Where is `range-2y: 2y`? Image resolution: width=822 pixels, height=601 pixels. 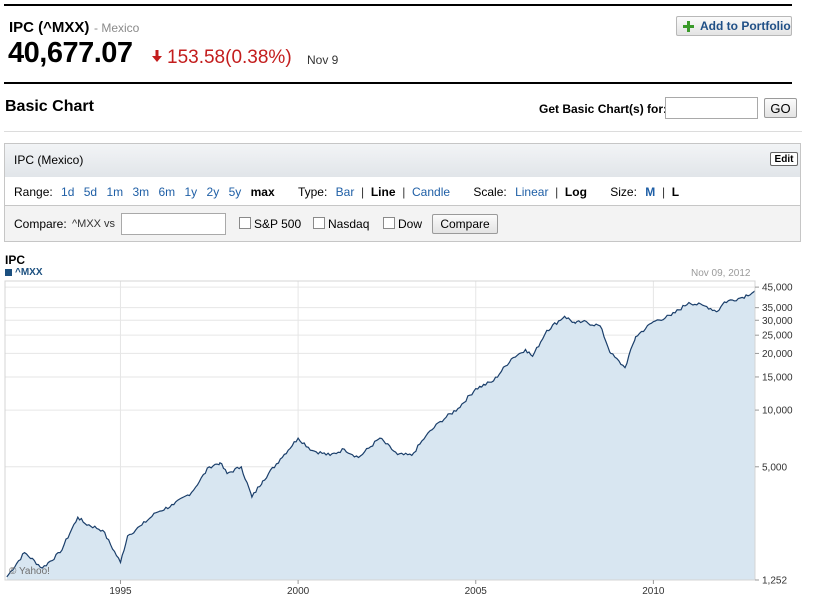 range-2y: 2y is located at coordinates (213, 192).